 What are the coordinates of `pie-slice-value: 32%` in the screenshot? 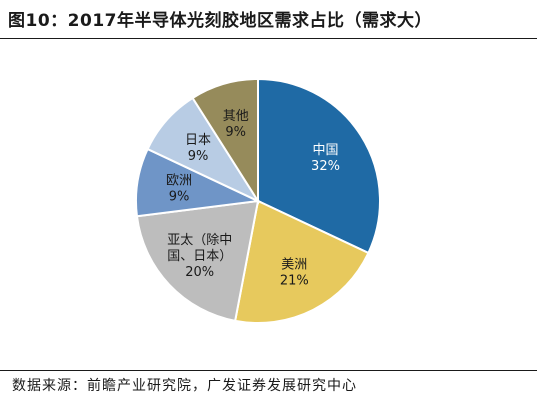 It's located at (325, 166).